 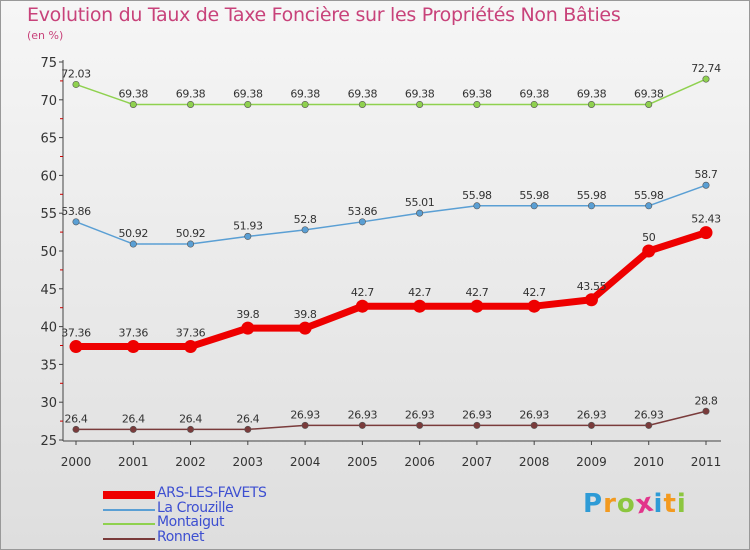 I want to click on data-label-la-crouzille: 50.92, so click(x=191, y=233).